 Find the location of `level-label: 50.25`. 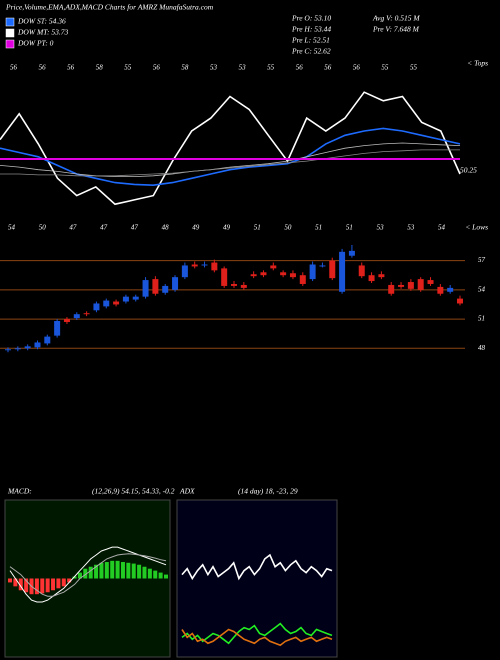

level-label: 50.25 is located at coordinates (468, 170).